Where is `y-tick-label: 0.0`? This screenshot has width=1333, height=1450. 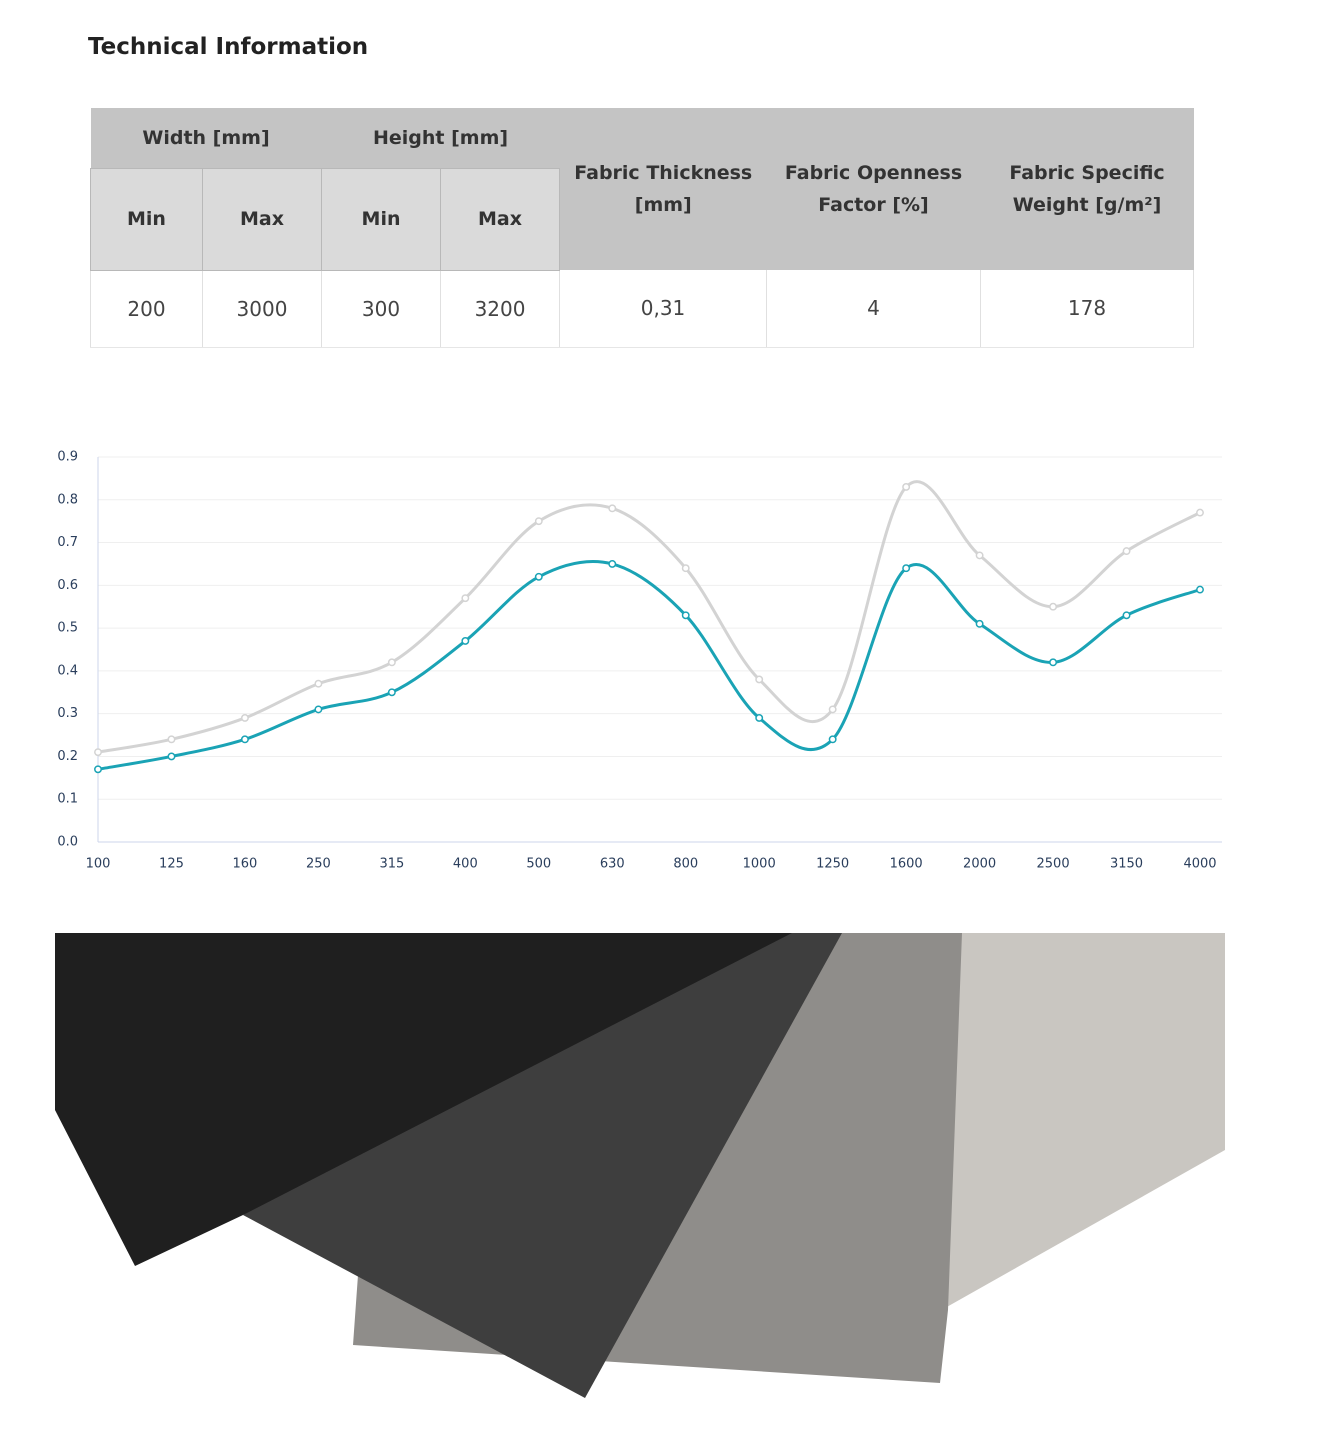 y-tick-label: 0.0 is located at coordinates (67, 842).